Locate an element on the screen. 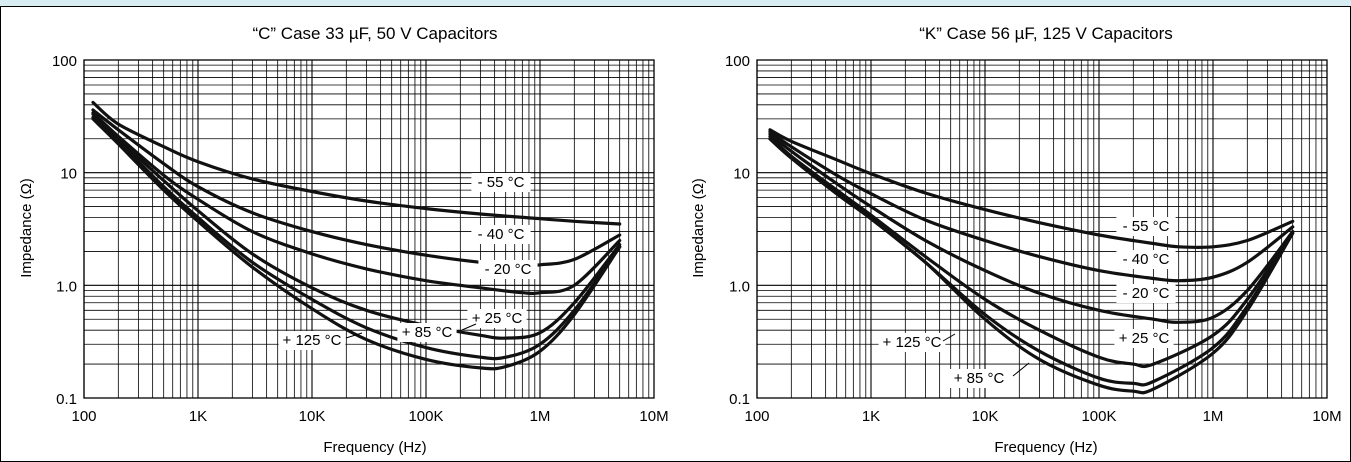 The width and height of the screenshot is (1351, 462). chart-title: “K” Case 56 µF, 125 V Capacitors is located at coordinates (1046, 33).